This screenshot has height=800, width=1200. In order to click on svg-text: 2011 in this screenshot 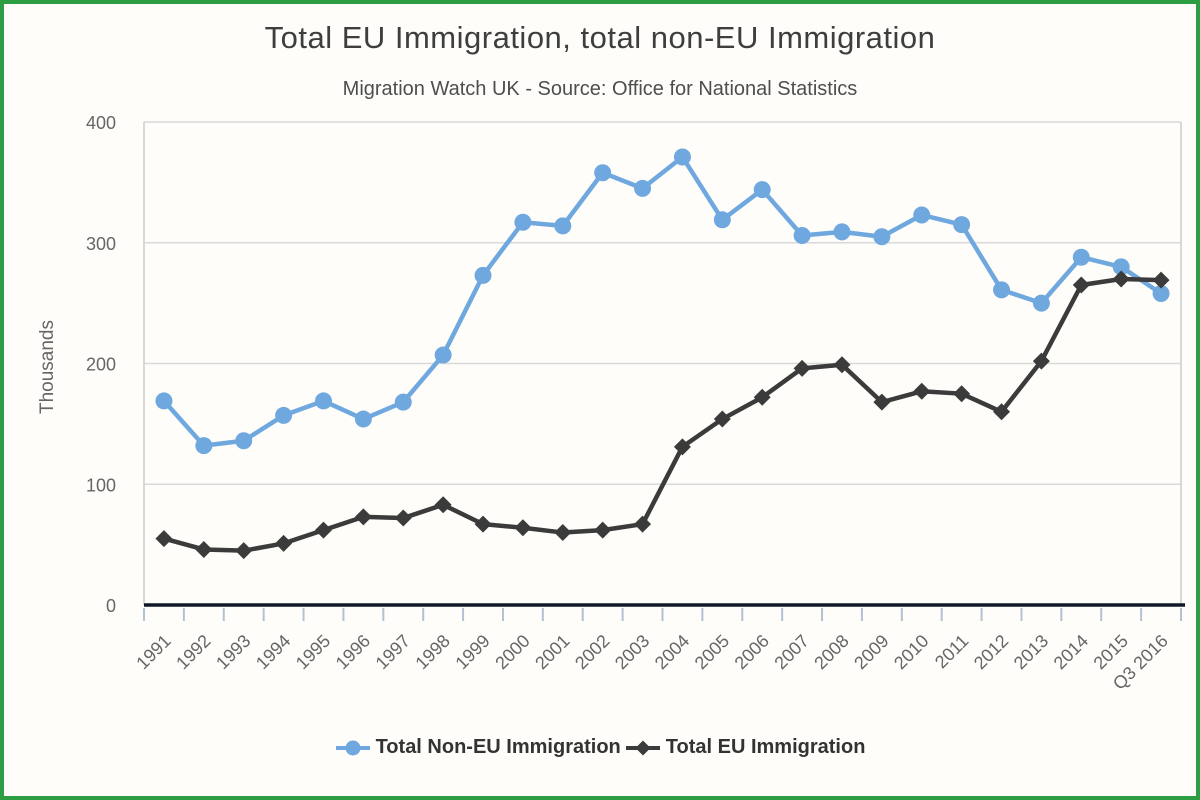, I will do `click(952, 652)`.